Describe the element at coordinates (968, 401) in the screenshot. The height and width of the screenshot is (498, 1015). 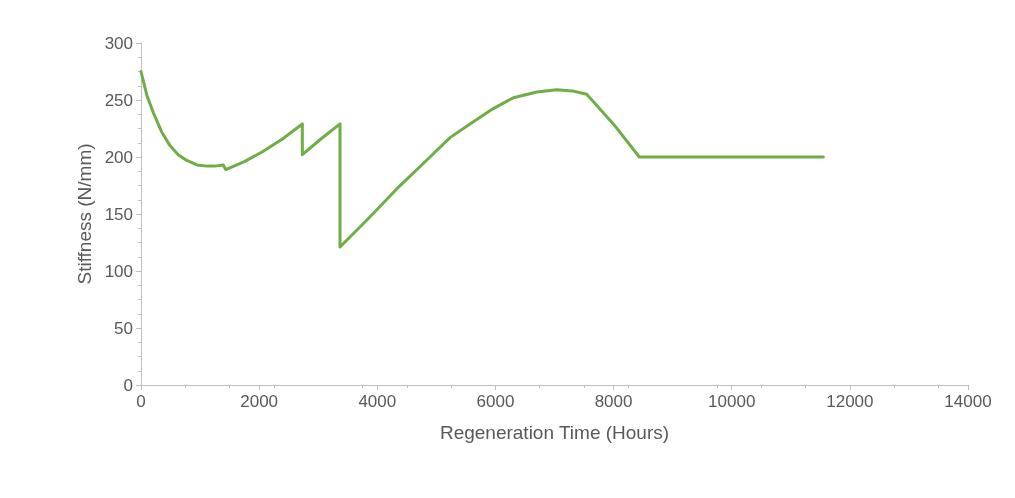
I see `x-tick-label: 14000` at that location.